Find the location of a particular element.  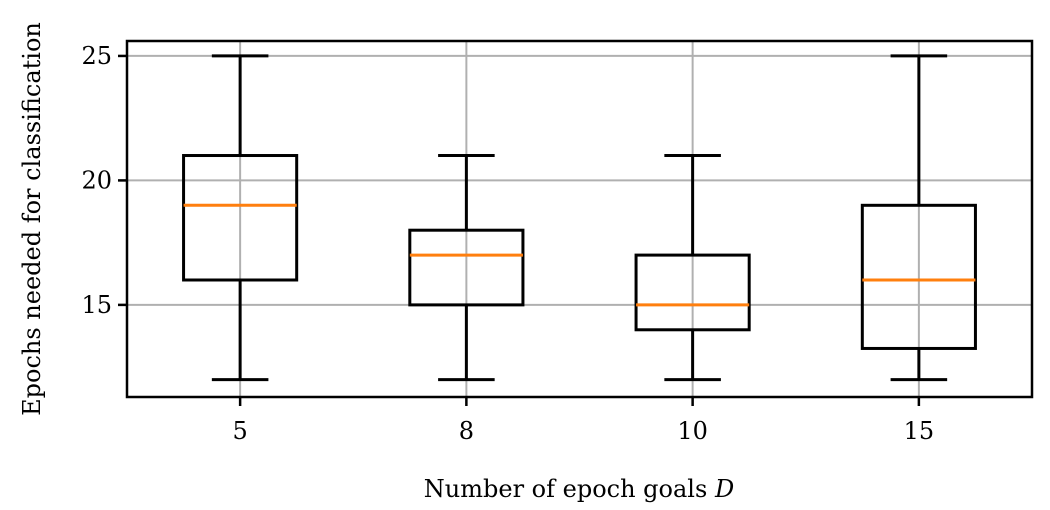

y-axis-title: Epochs needed for classification is located at coordinates (32, 219).